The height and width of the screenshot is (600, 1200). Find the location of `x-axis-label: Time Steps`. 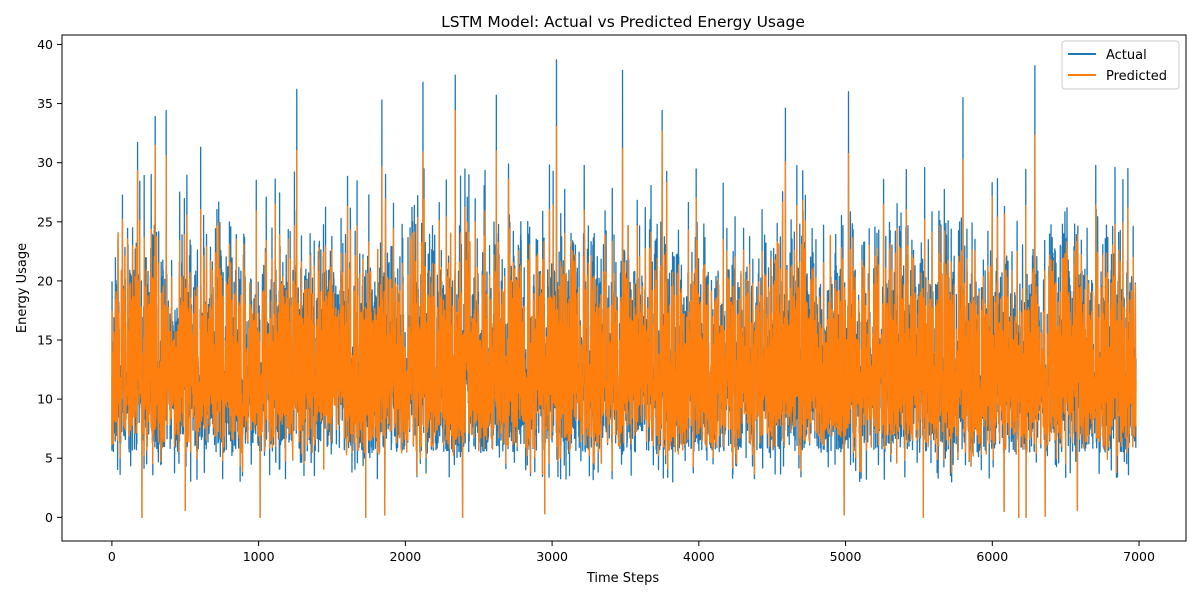

x-axis-label: Time Steps is located at coordinates (623, 578).